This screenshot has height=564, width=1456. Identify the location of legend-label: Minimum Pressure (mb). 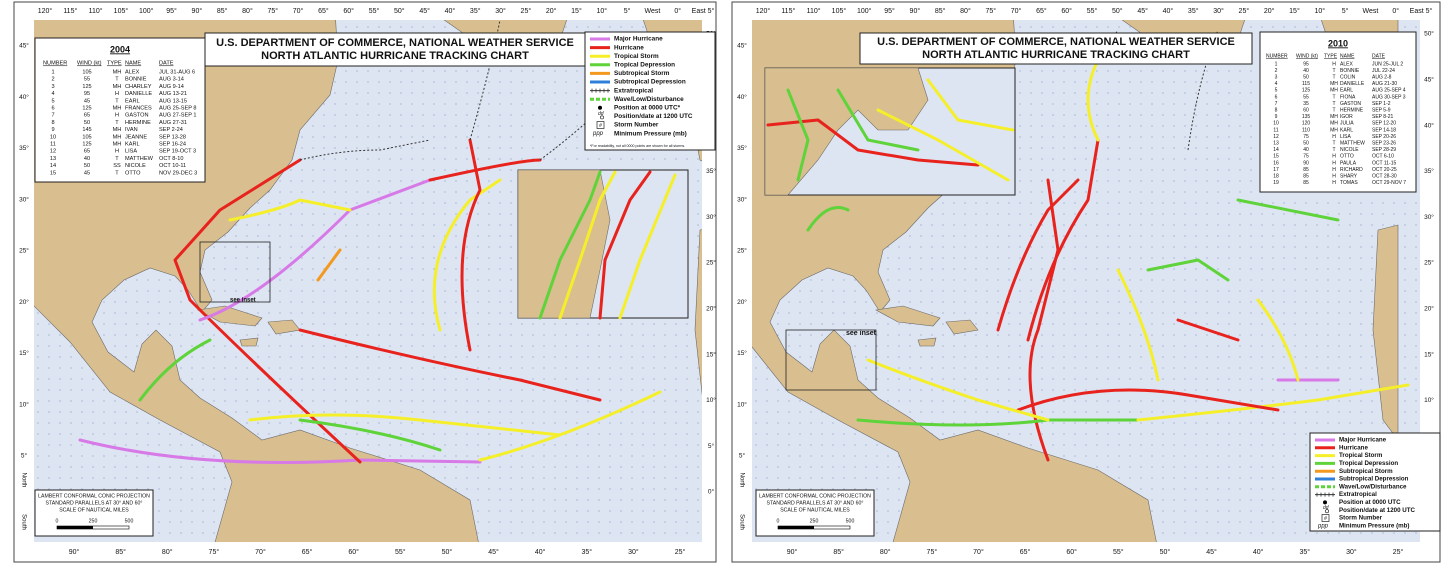
(1374, 525).